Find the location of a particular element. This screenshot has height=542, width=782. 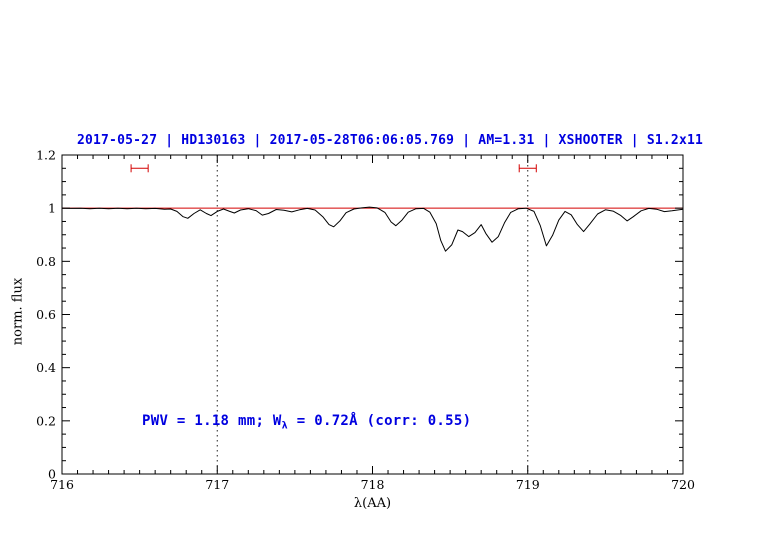

y-tick-label: 0.4 is located at coordinates (46, 367).